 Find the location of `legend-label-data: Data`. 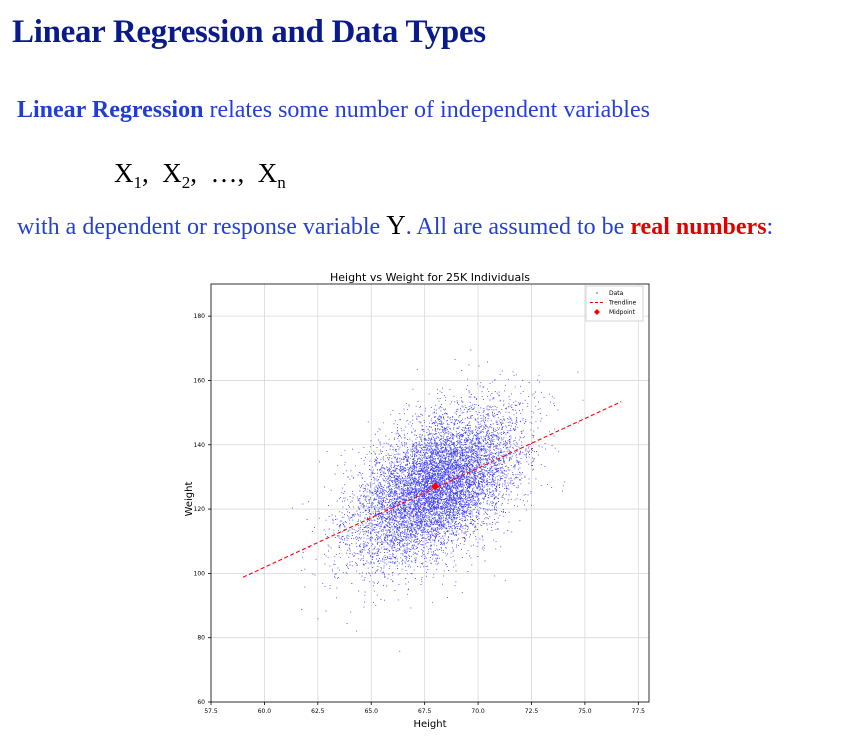

legend-label-data: Data is located at coordinates (616, 293).